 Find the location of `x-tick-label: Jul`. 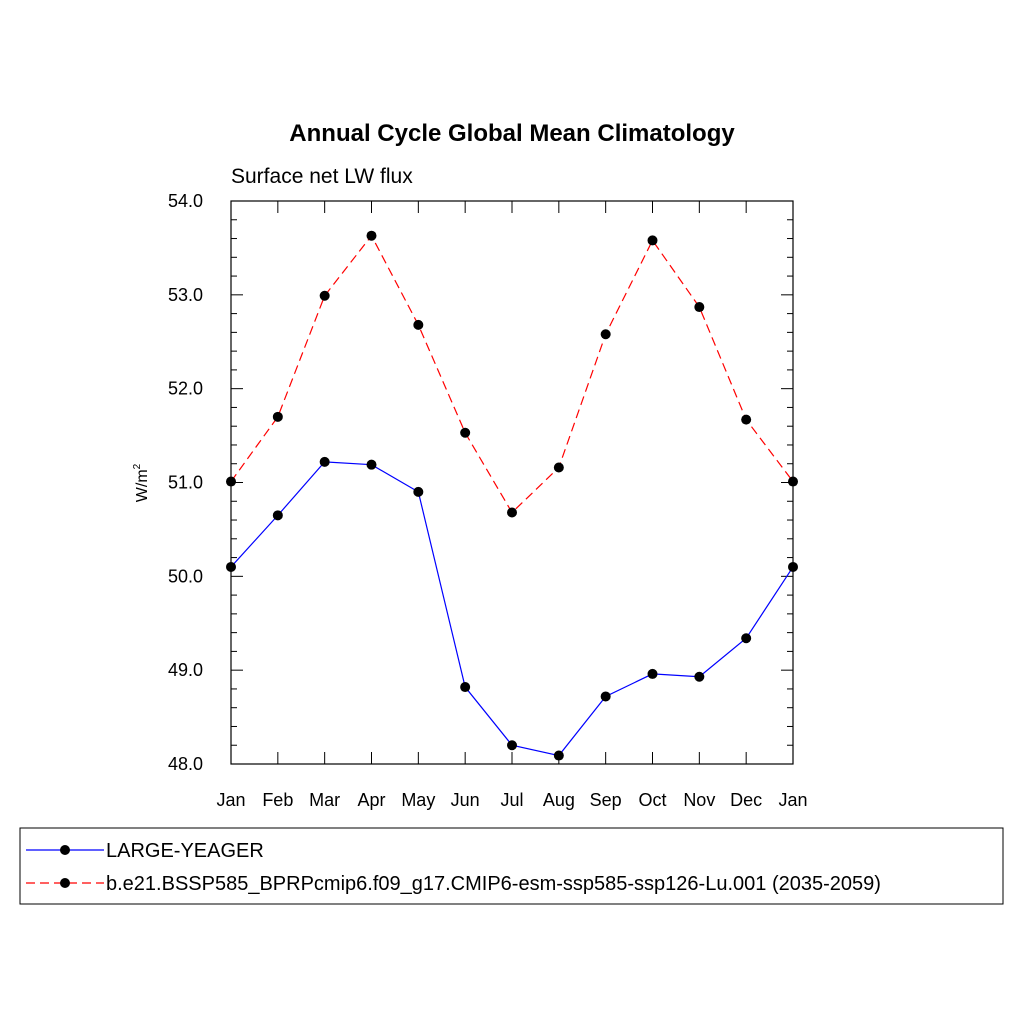

x-tick-label: Jul is located at coordinates (511, 800).